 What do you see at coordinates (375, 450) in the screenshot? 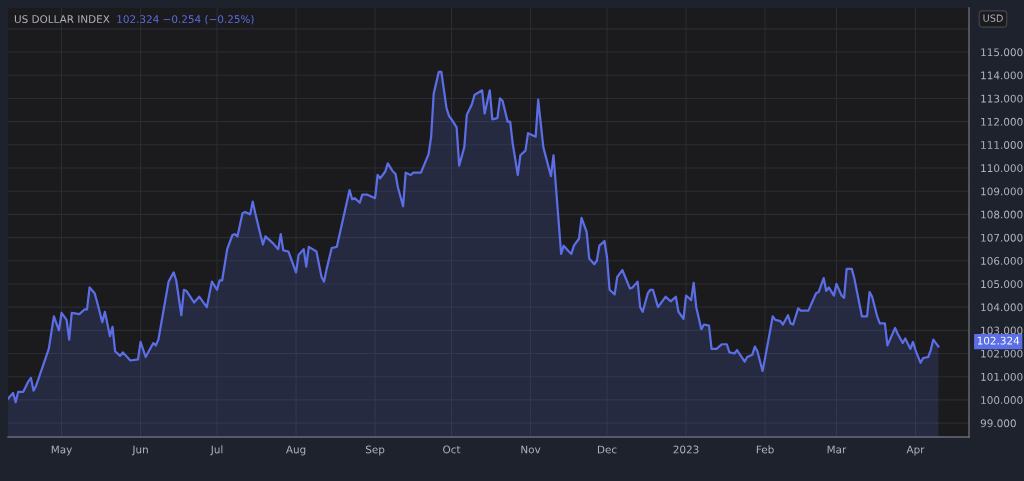
I see `x-tick-label: Sep` at bounding box center [375, 450].